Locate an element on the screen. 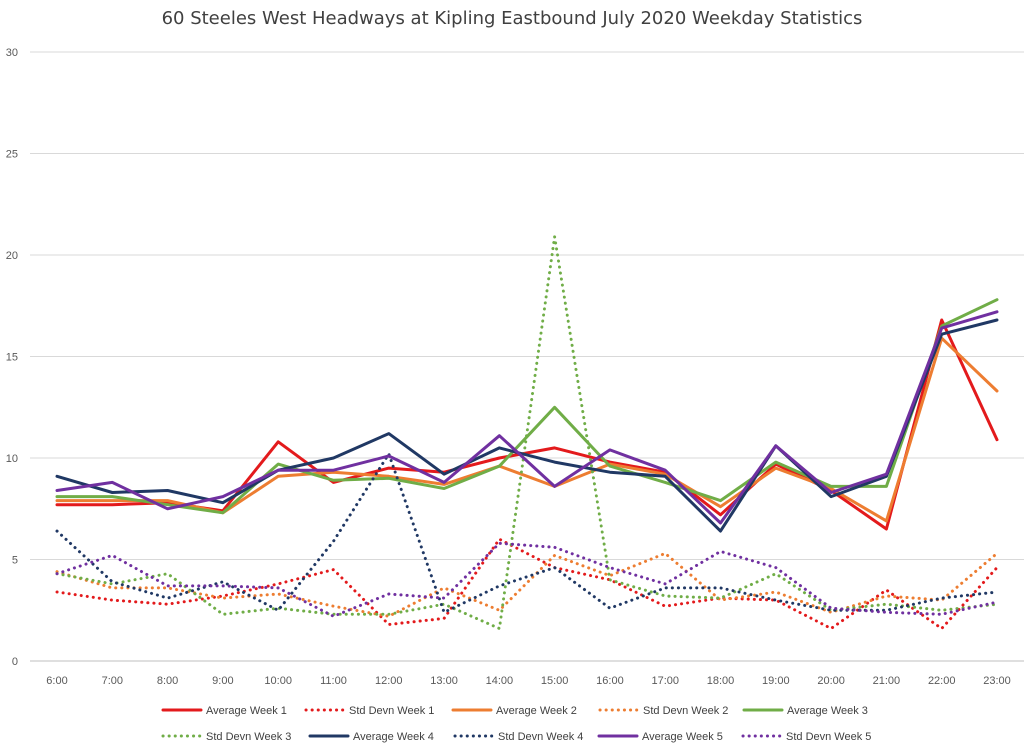 This screenshot has width=1024, height=746. x-tick-label: 13:00 is located at coordinates (444, 681).